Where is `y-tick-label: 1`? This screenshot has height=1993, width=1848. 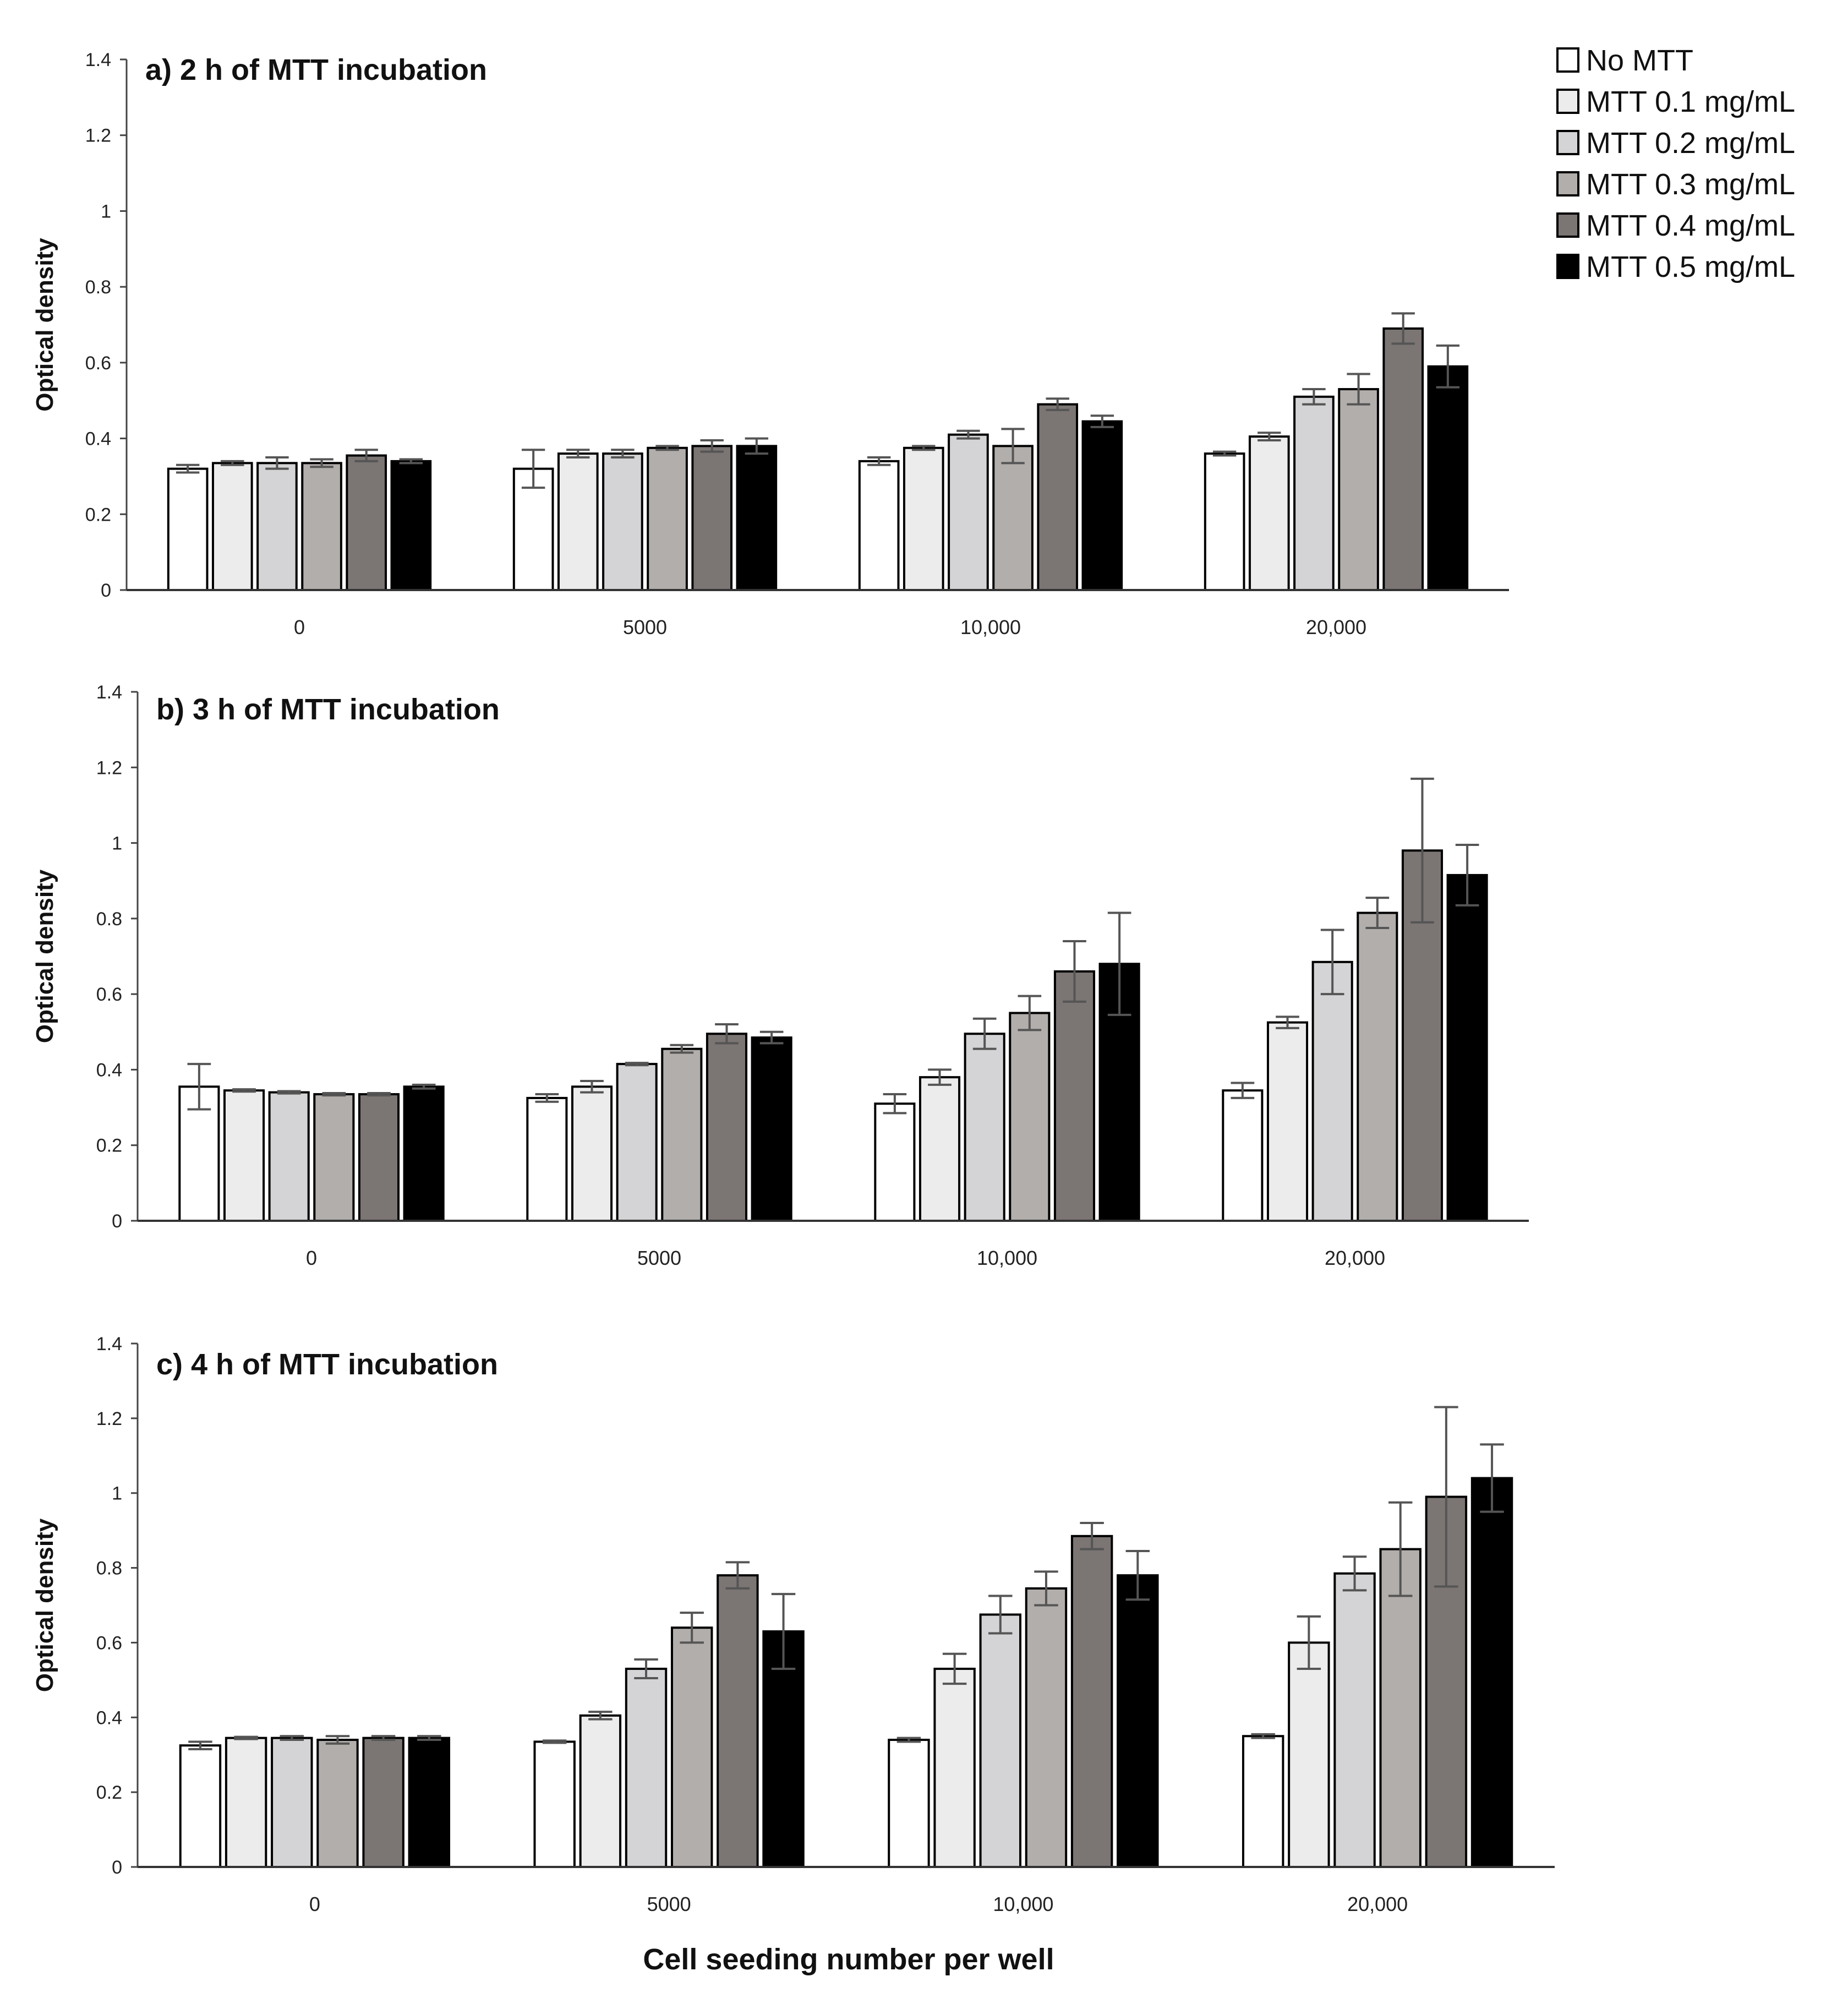
y-tick-label: 1 is located at coordinates (106, 211).